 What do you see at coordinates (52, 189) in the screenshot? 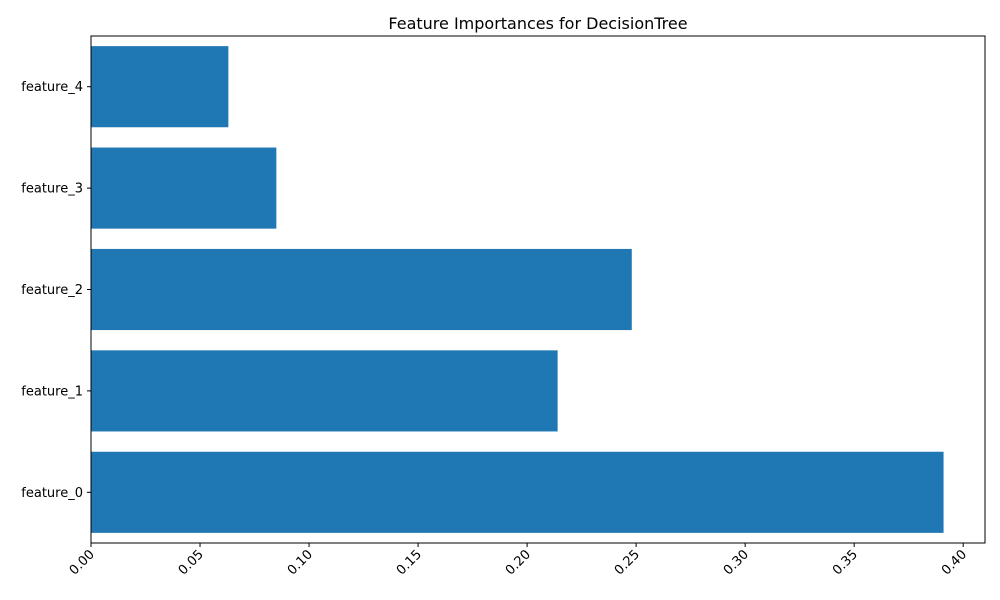
I see `y-tick-label: feature_3` at bounding box center [52, 189].